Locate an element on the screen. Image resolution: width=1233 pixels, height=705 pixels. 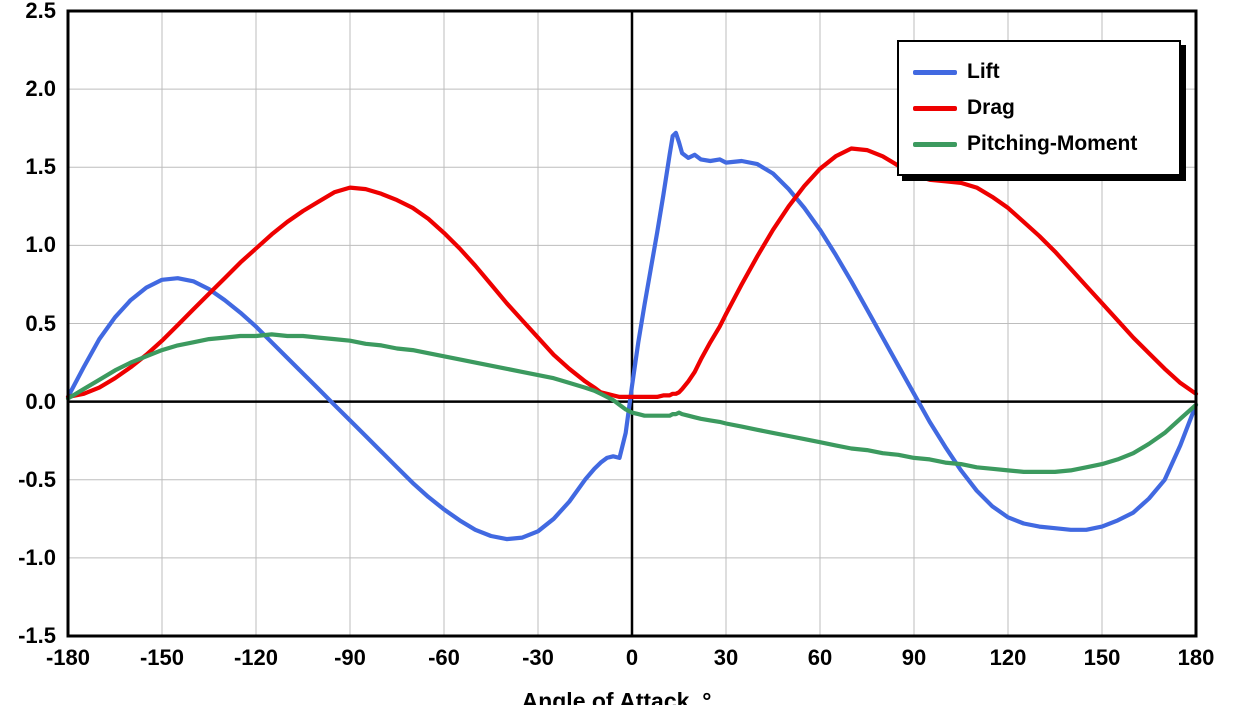
legend-item-pitching-moment: Pitching-Moment is located at coordinates (1039, 144).